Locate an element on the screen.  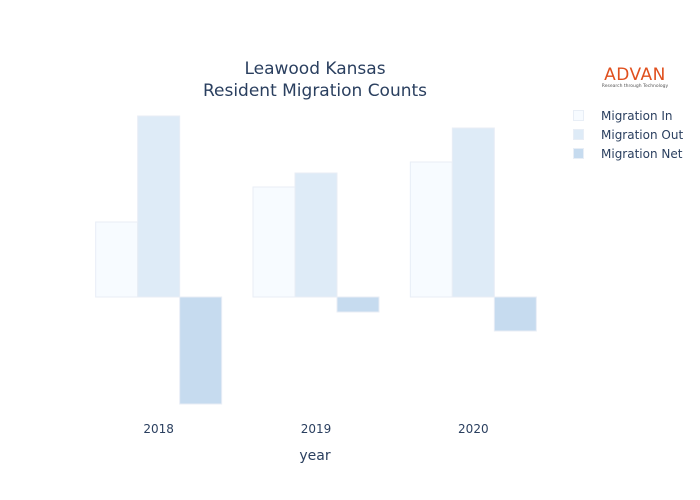
bar-migration-net-2020 is located at coordinates (515, 314).